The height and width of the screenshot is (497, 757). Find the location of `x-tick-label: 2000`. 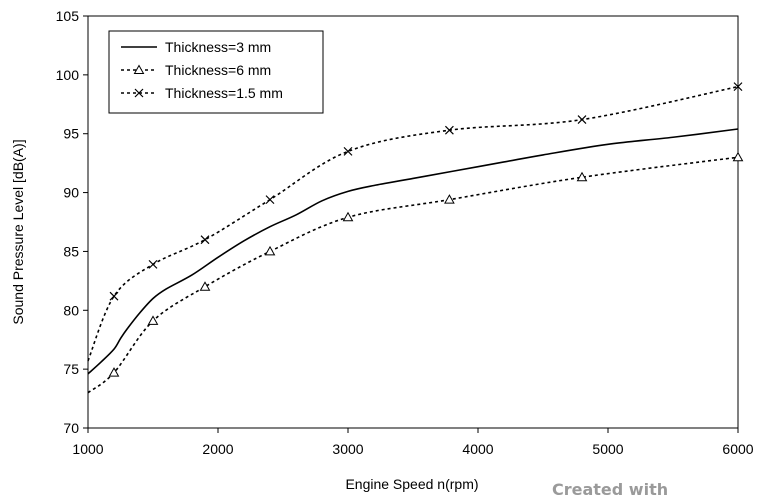

x-tick-label: 2000 is located at coordinates (217, 449).